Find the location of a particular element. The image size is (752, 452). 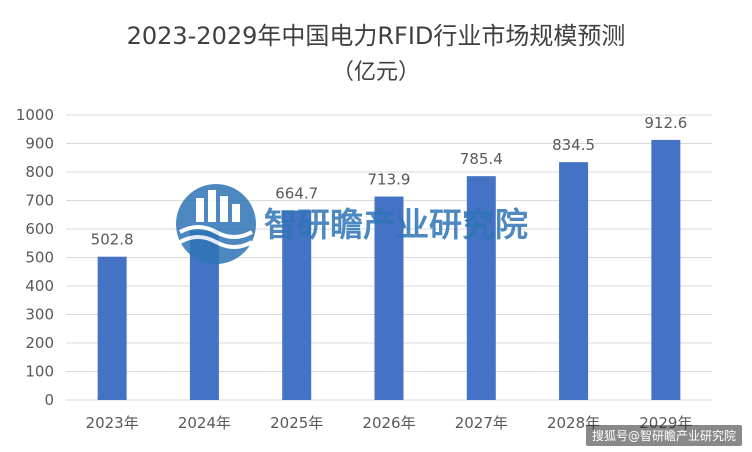

y-axis-ticks: 0 100 200 300 400 500 600 700 800 900 1000 is located at coordinates (35, 257).